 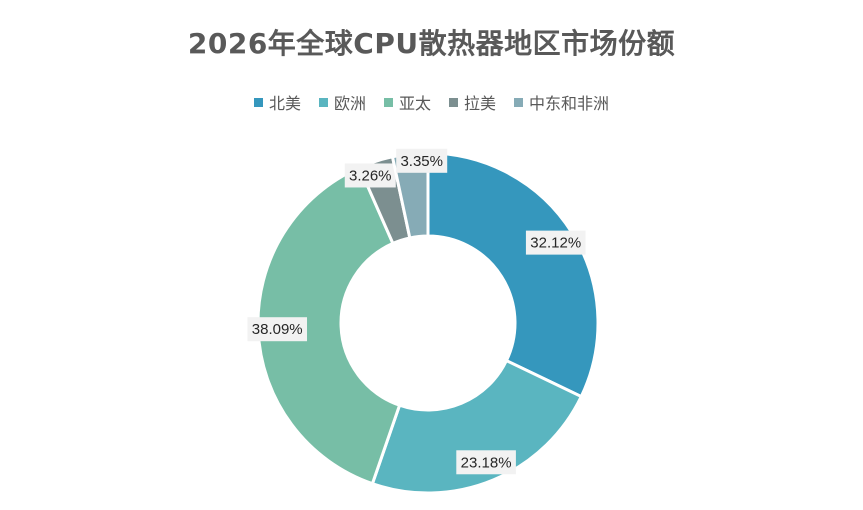 I want to click on legend-label: 亚太, so click(x=414, y=103).